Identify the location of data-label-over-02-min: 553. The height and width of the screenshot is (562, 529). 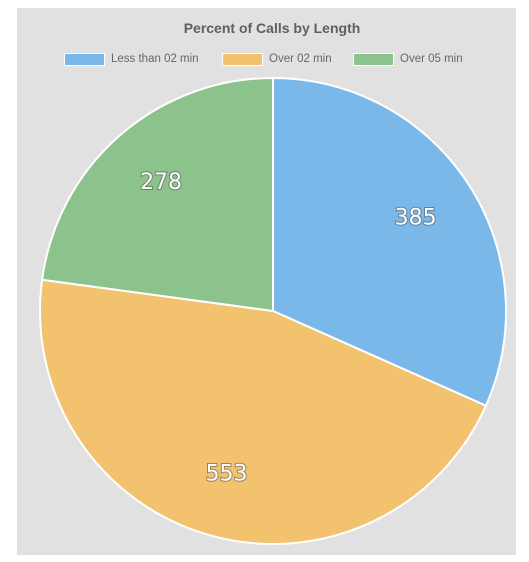
(227, 474).